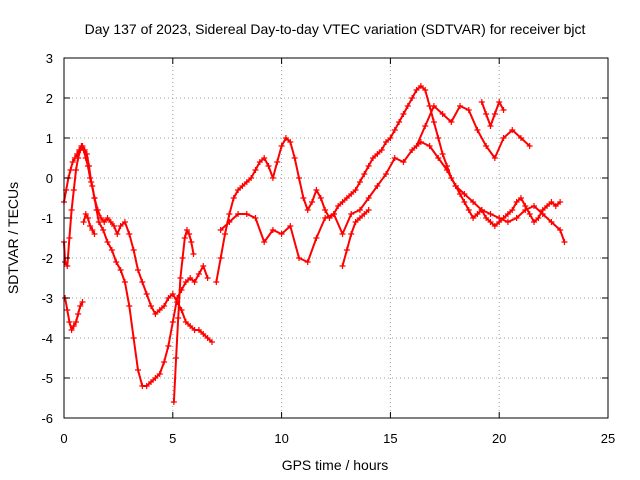 This screenshot has width=640, height=480. I want to click on series-line, so click(492, 114).